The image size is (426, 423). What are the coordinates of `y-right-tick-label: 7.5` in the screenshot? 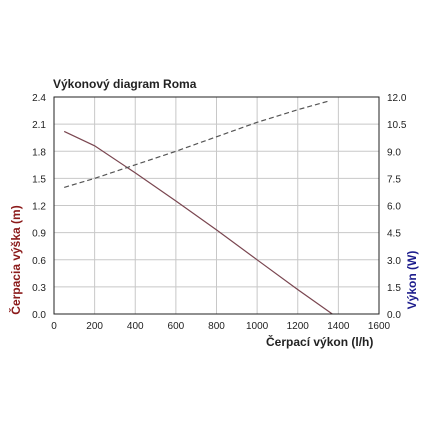 It's located at (394, 179).